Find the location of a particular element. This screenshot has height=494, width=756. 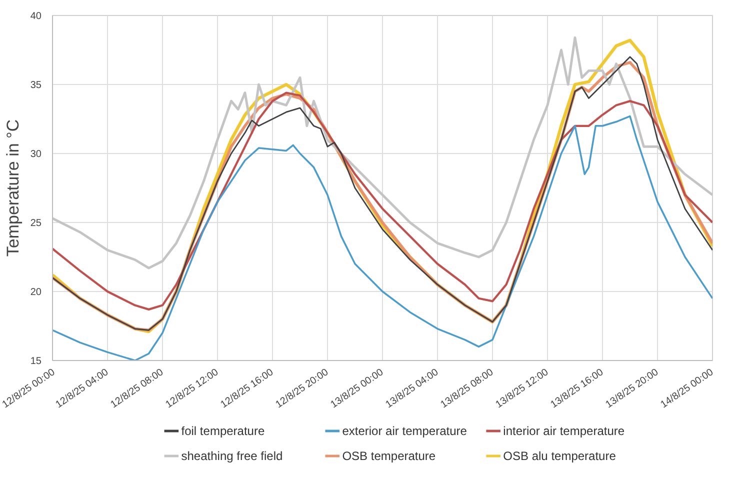

legend-label: sheathing free field is located at coordinates (232, 456).